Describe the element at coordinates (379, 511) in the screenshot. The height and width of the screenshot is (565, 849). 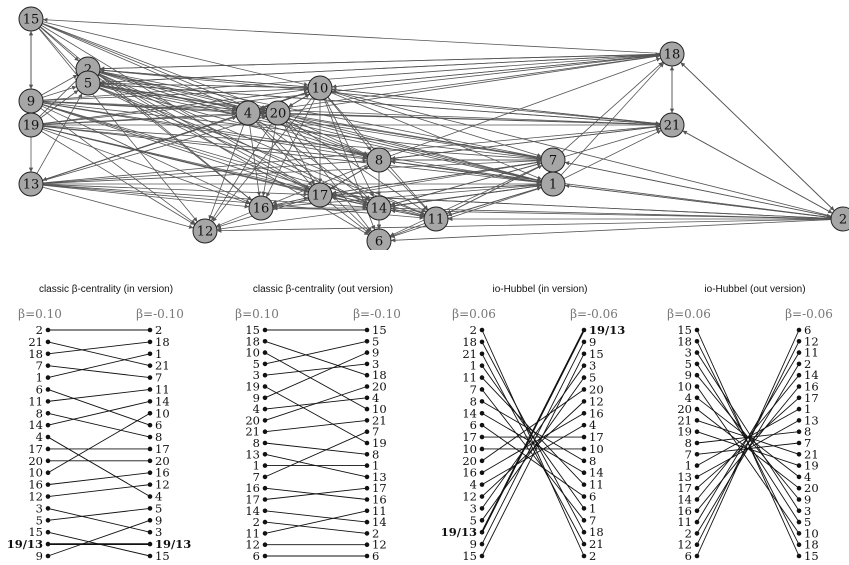
I see `rank-right-label: 11` at that location.